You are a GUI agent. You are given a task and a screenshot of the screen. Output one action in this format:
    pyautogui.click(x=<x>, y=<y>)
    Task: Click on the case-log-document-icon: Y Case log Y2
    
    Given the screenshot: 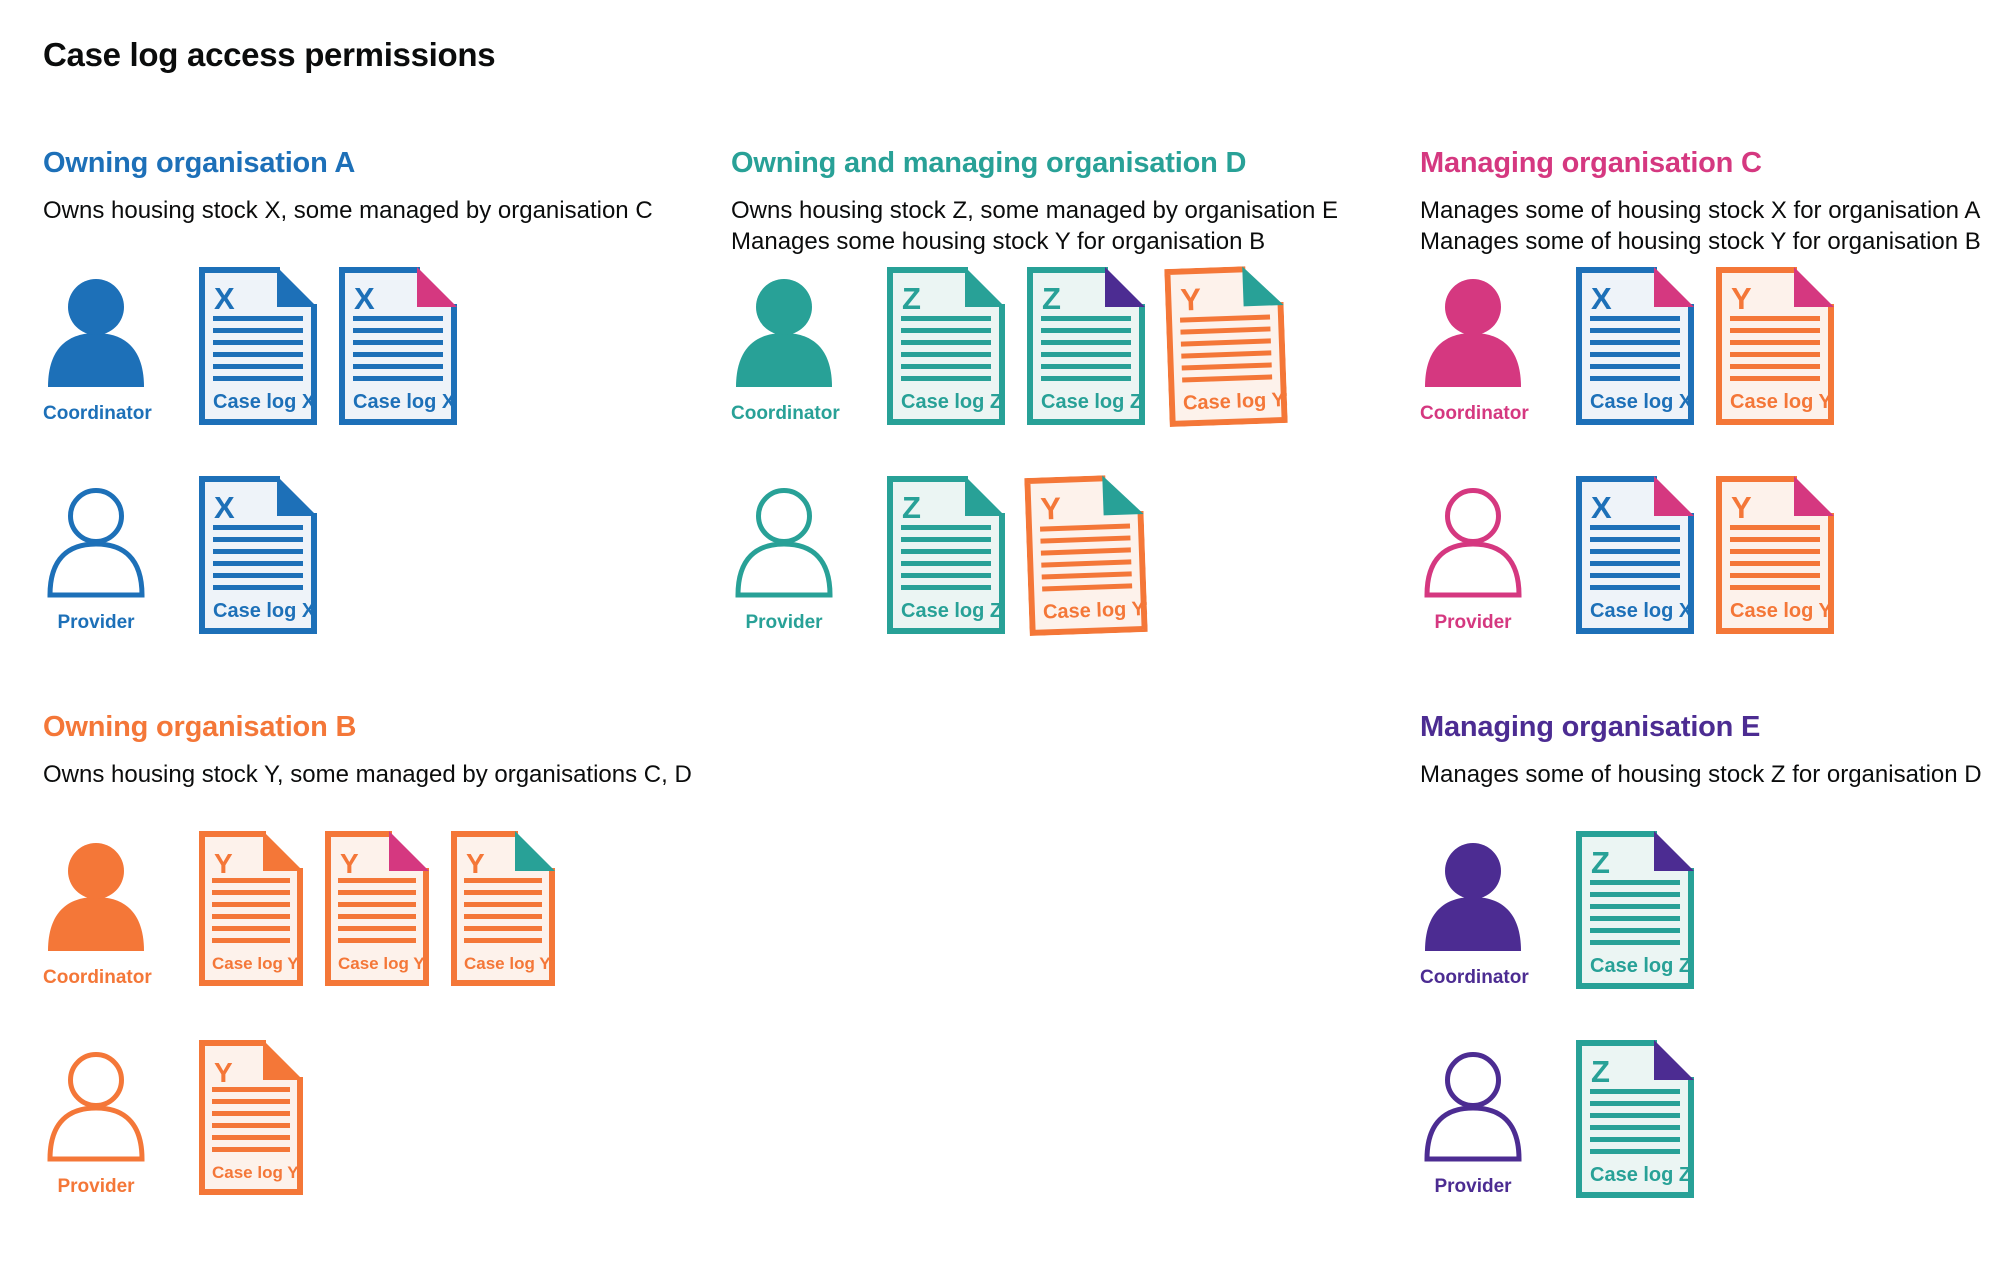 What is the action you would take?
    pyautogui.click(x=1779, y=346)
    